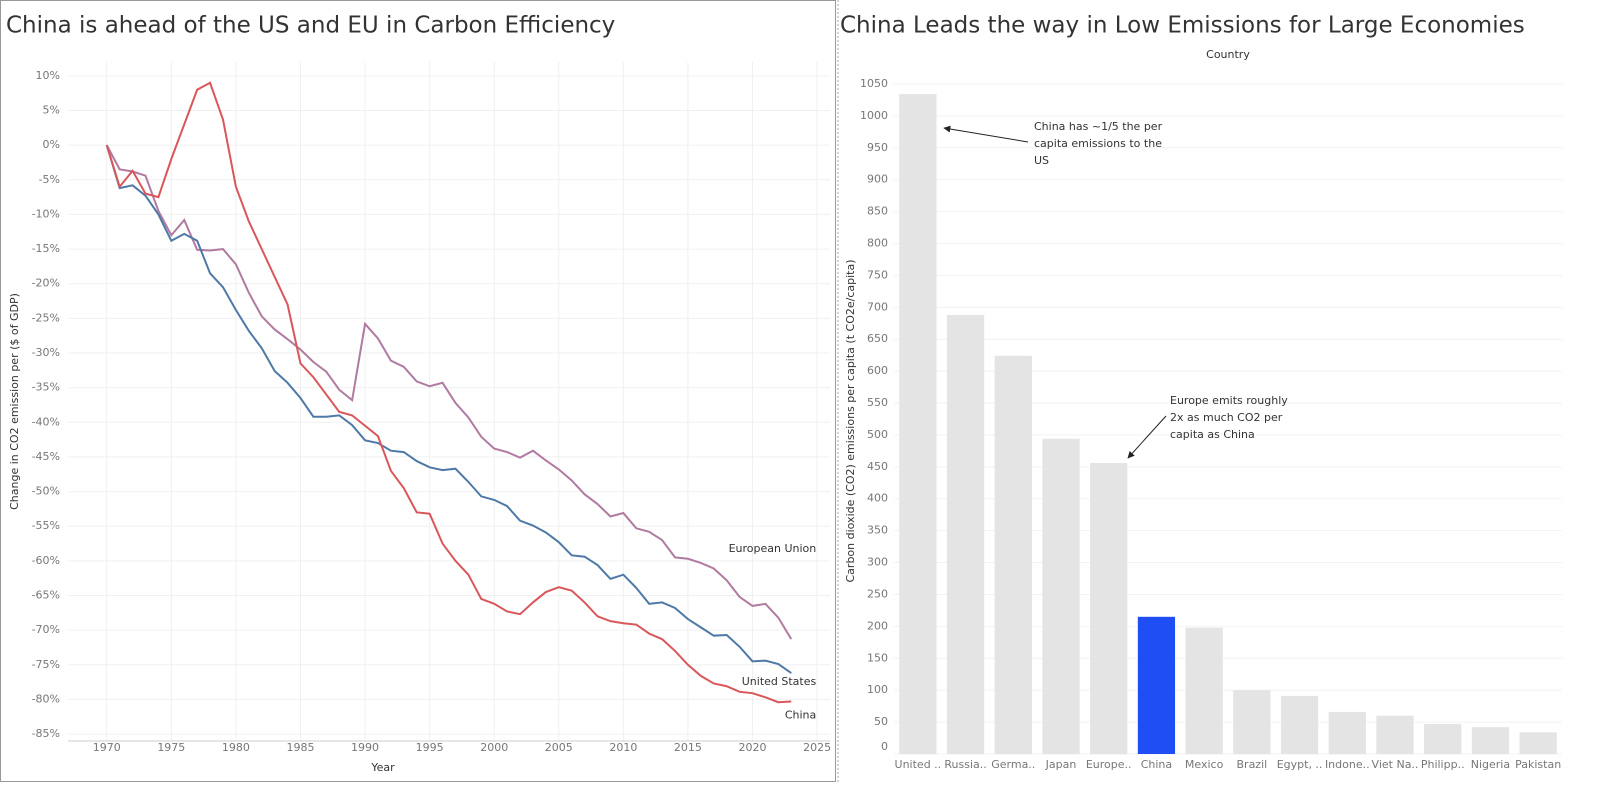 This screenshot has width=1600, height=802. Describe the element at coordinates (107, 747) in the screenshot. I see `x-tick-label: 1970` at that location.